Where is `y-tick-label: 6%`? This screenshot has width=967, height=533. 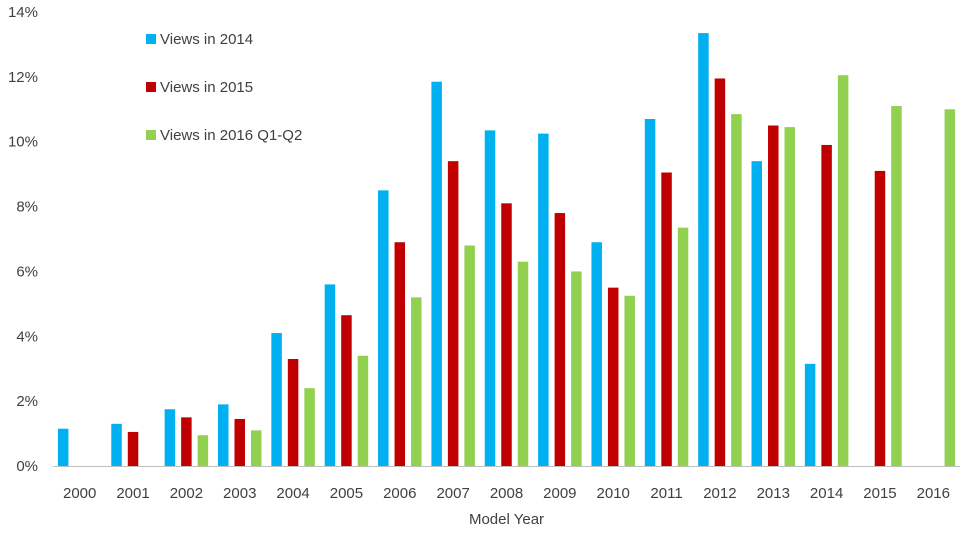 y-tick-label: 6% is located at coordinates (27, 271).